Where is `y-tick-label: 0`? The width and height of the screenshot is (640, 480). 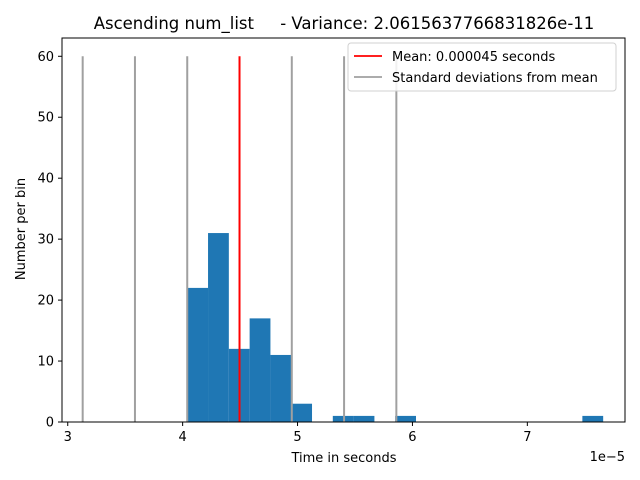 y-tick-label: 0 is located at coordinates (50, 423).